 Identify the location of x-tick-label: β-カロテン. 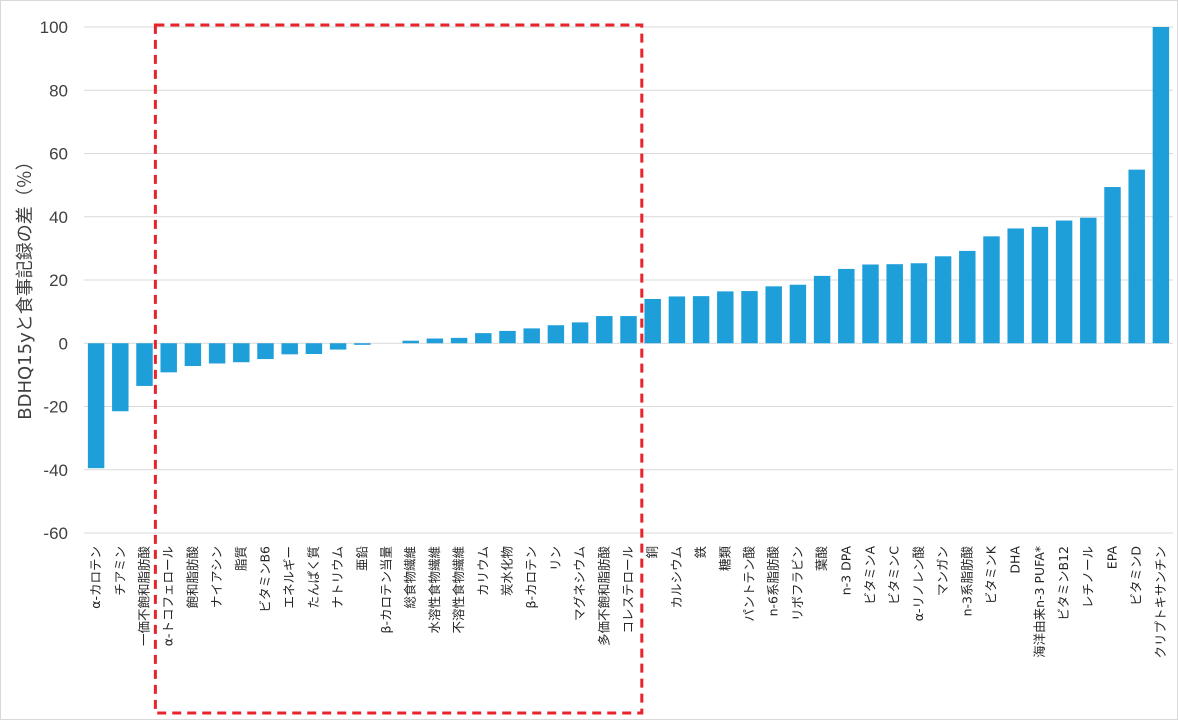
(531, 577).